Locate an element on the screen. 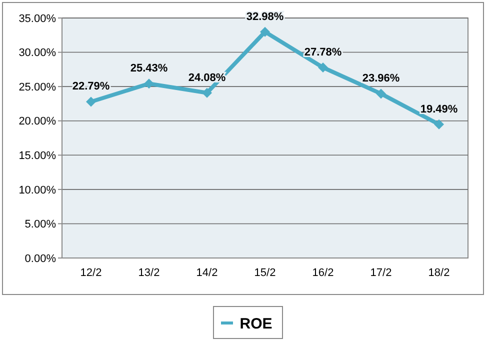 The width and height of the screenshot is (486, 346). data-label: 25.43% is located at coordinates (149, 68).